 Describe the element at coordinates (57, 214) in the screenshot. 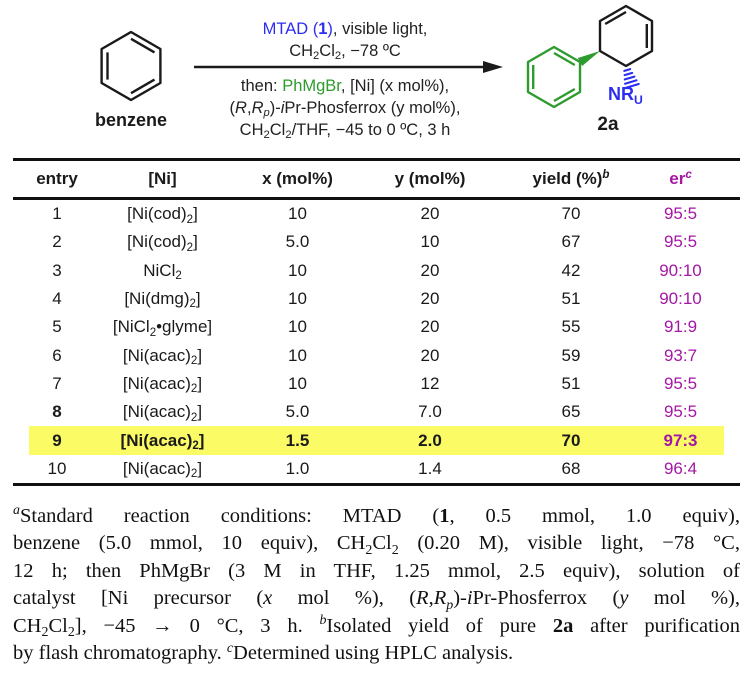

I see `cell-entry: 1` at that location.